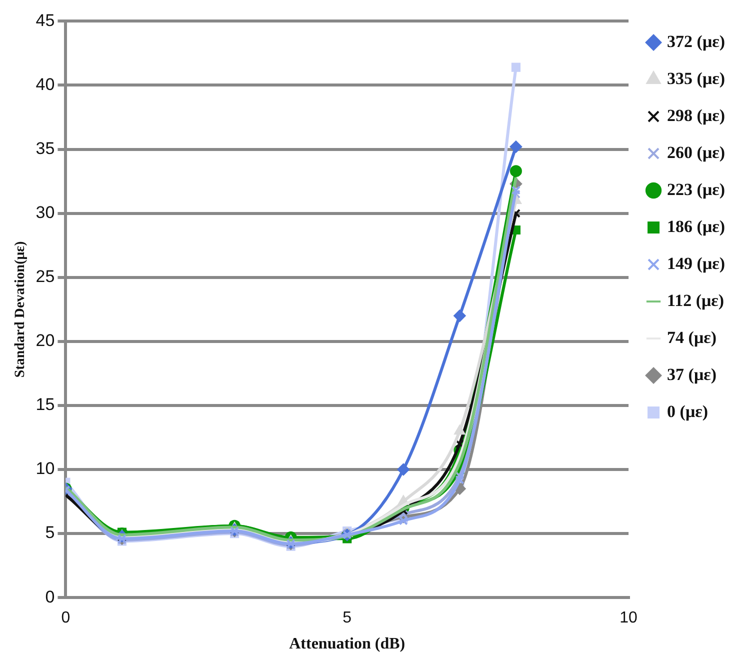 Image resolution: width=751 pixels, height=667 pixels. What do you see at coordinates (696, 226) in the screenshot?
I see `legend-label: 186 (με)` at bounding box center [696, 226].